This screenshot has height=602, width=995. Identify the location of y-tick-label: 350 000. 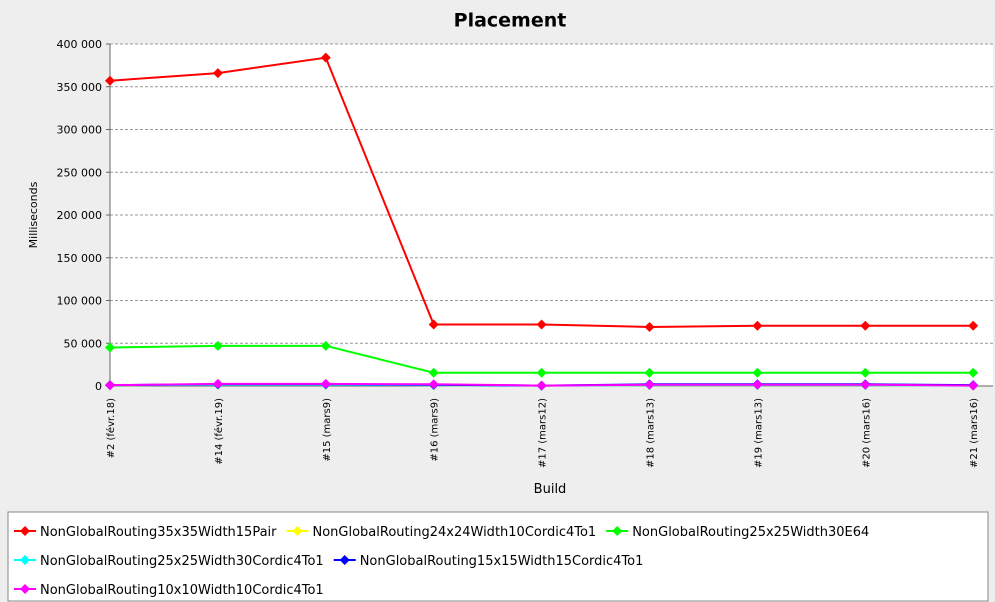
(80, 87).